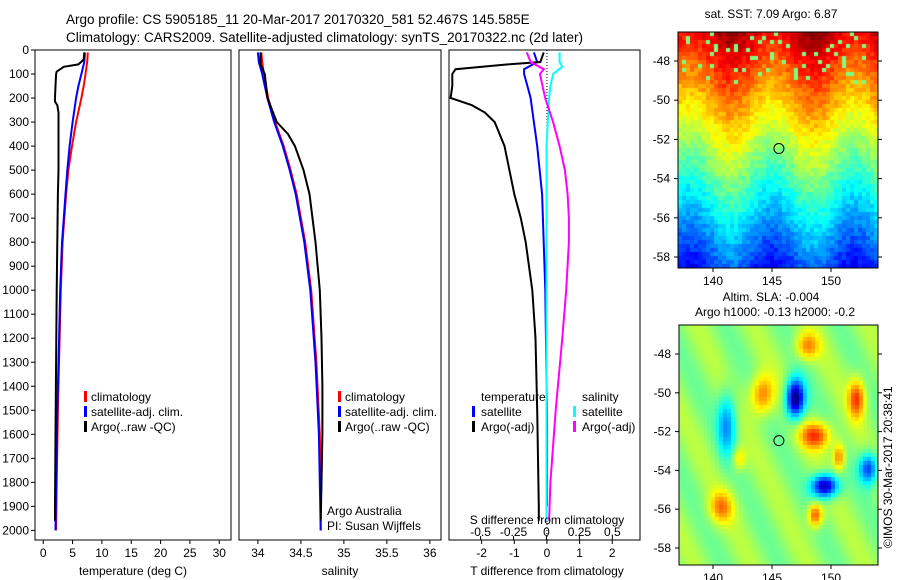 The width and height of the screenshot is (900, 580). Describe the element at coordinates (19, 122) in the screenshot. I see `y-tick-label: 300` at that location.